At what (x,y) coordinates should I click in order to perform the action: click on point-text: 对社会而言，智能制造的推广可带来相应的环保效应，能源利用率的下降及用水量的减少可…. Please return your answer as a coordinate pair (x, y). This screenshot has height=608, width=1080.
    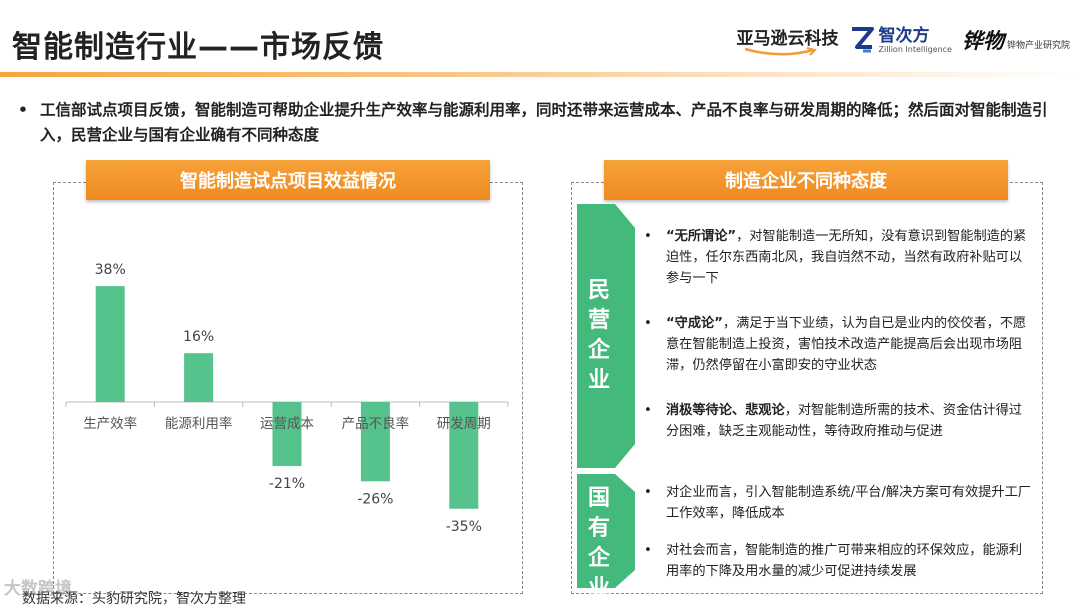
    Looking at the image, I should click on (844, 561).